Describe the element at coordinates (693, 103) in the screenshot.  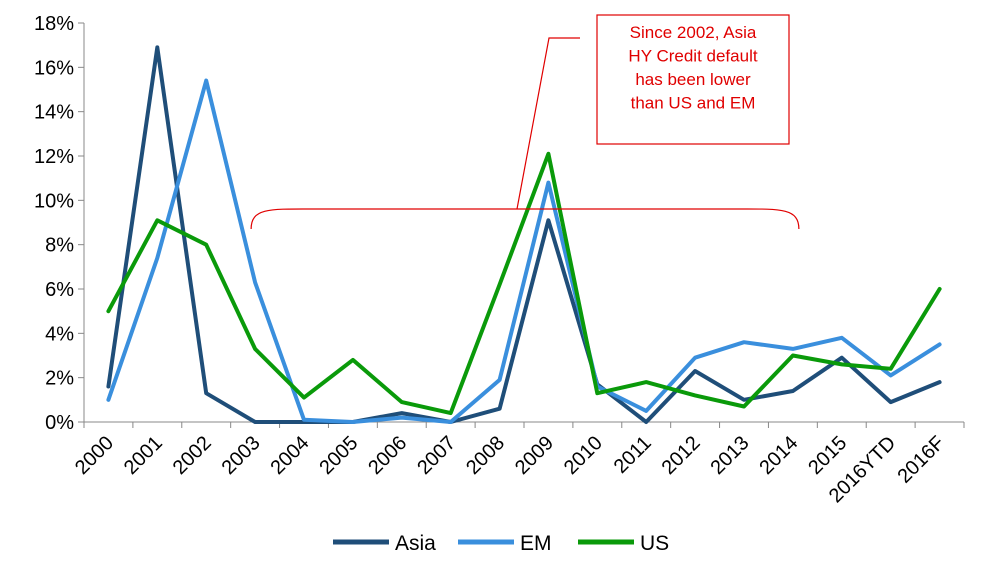
I see `annotation-text-line: than US and EM` at that location.